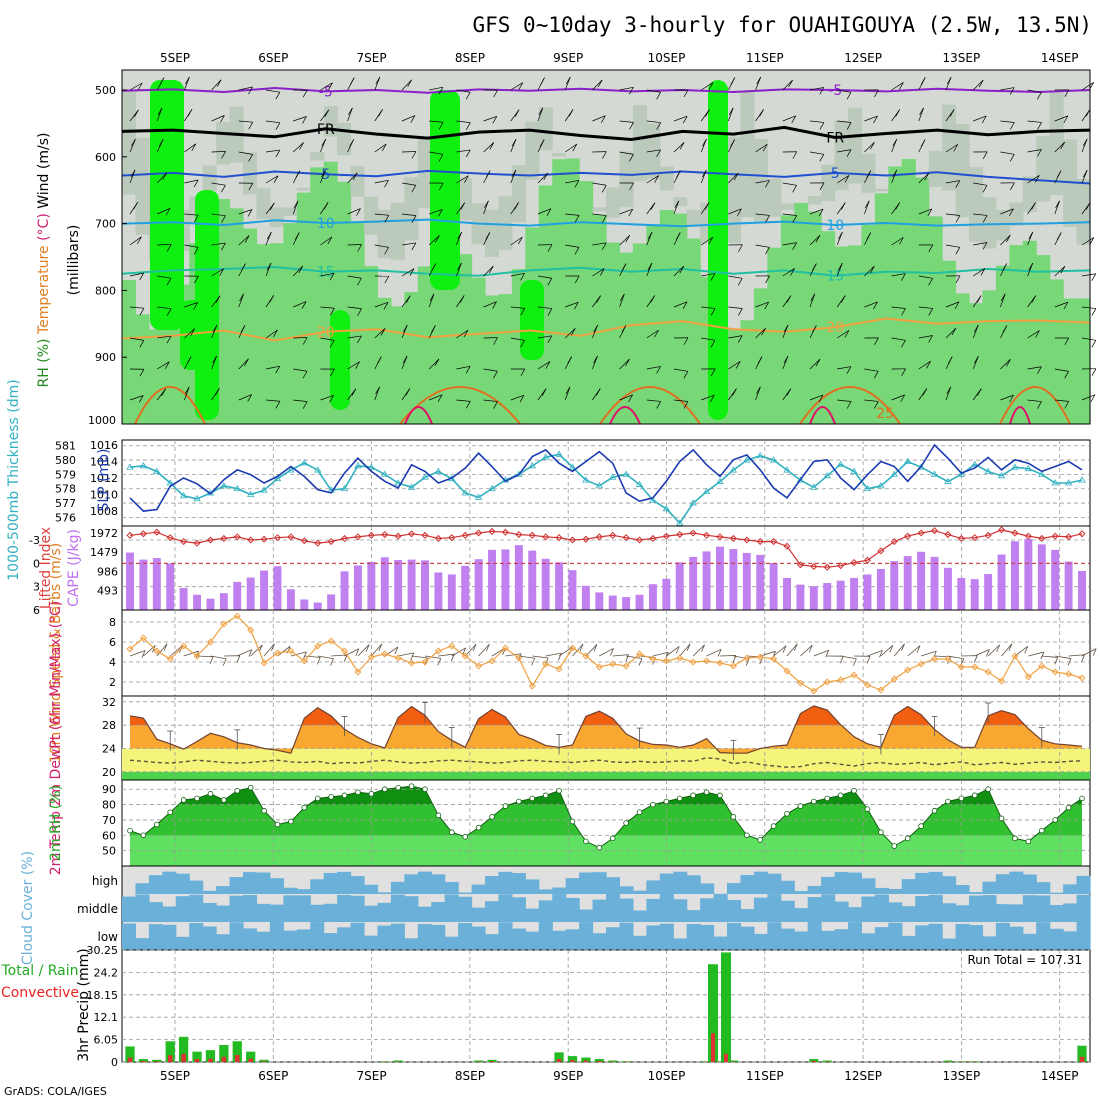 The height and width of the screenshot is (1100, 1100). What do you see at coordinates (39, 971) in the screenshot?
I see `precip-ylabel-total-rain: Total / Rain` at bounding box center [39, 971].